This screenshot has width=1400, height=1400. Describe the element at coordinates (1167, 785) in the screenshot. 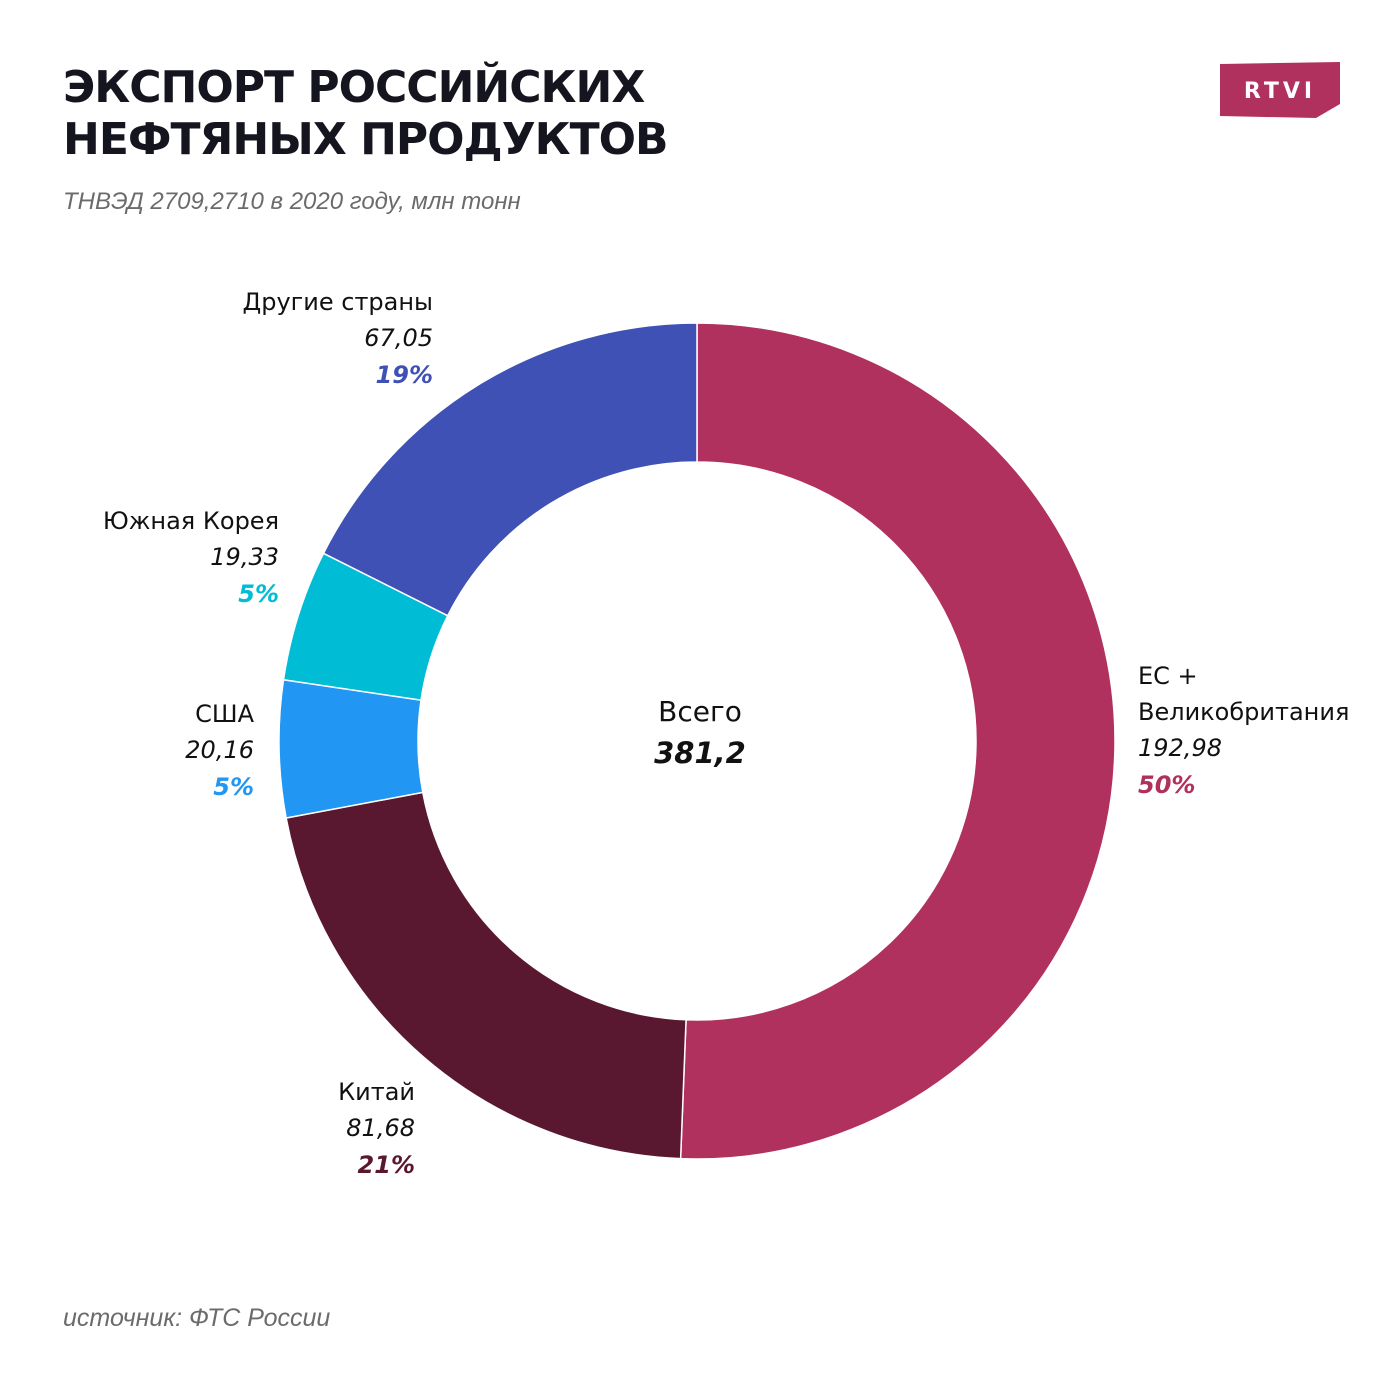

I see `slice-percent-eu-uk: 50%` at that location.